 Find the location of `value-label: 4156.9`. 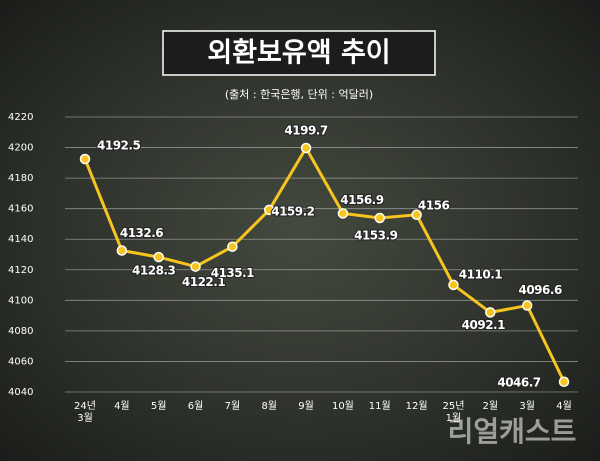

value-label: 4156.9 is located at coordinates (361, 200).